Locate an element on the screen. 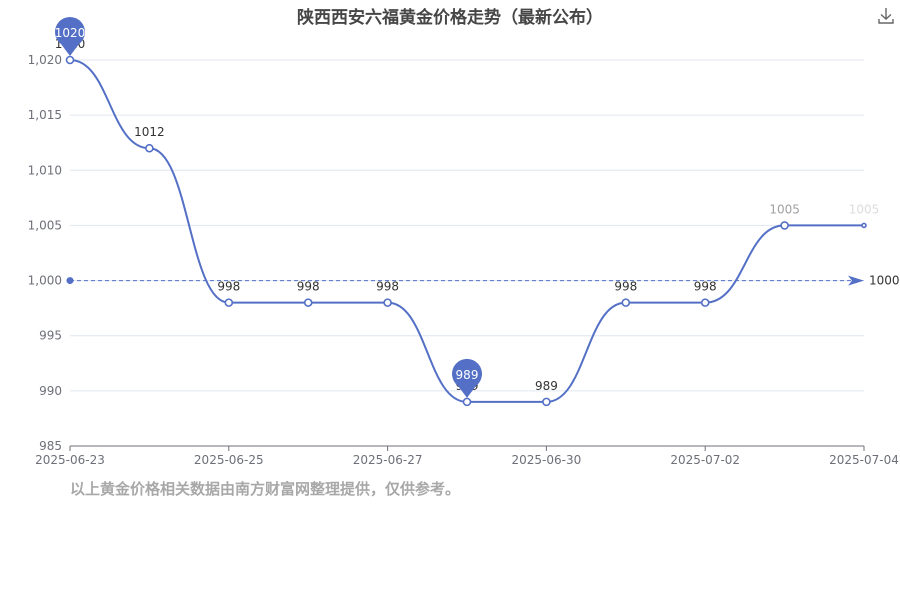  max-pin-label: 1020 is located at coordinates (70, 33).